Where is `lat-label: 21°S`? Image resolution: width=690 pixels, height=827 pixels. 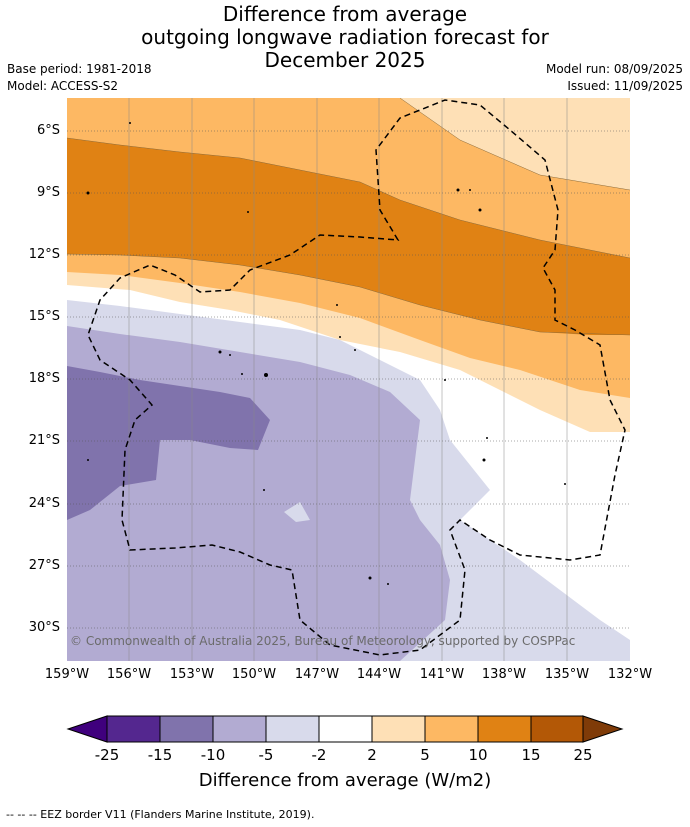 lat-label: 21°S is located at coordinates (44, 440).